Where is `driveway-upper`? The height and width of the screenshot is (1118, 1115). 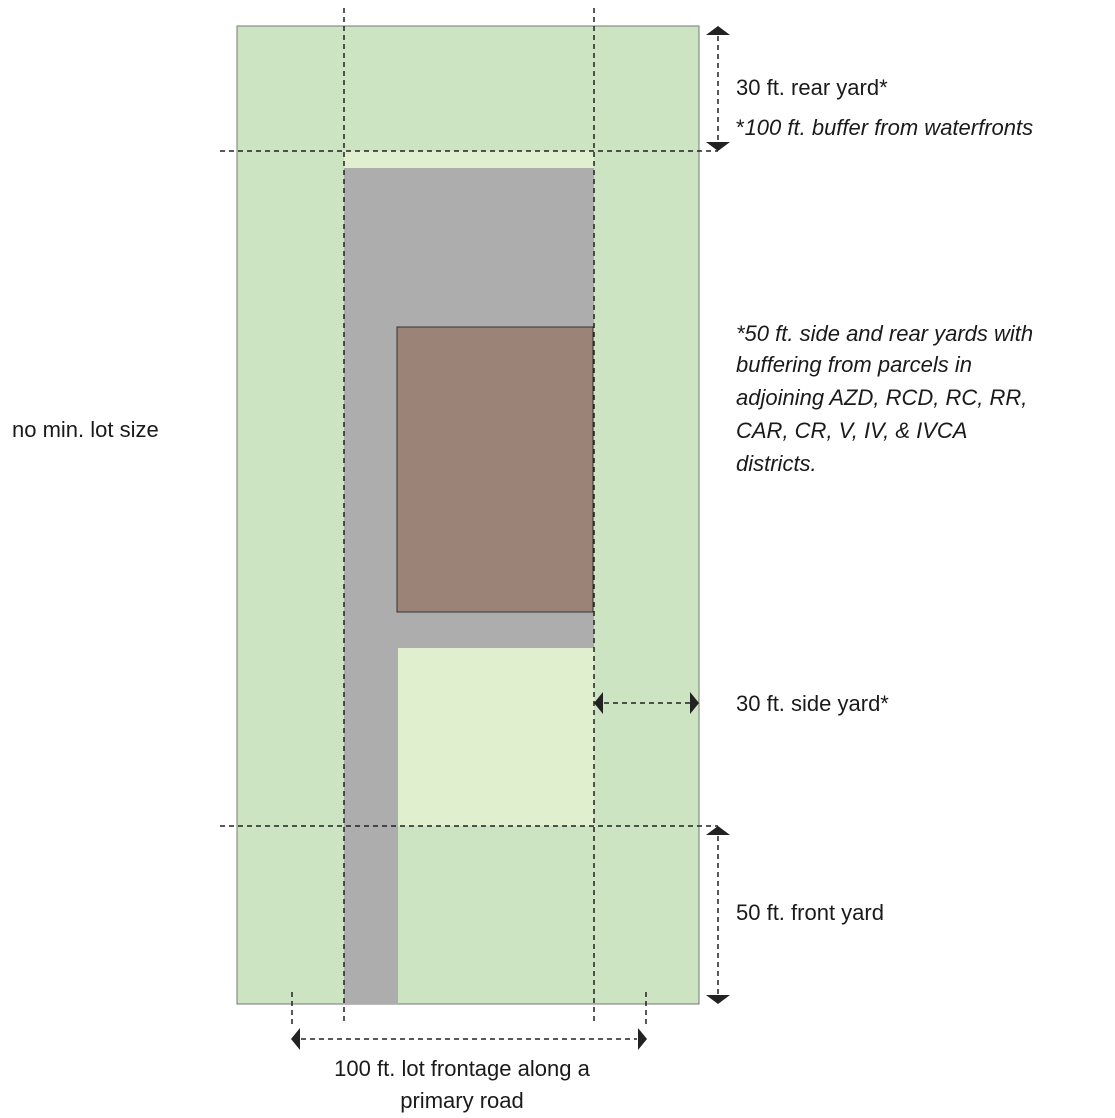 driveway-upper is located at coordinates (469, 247).